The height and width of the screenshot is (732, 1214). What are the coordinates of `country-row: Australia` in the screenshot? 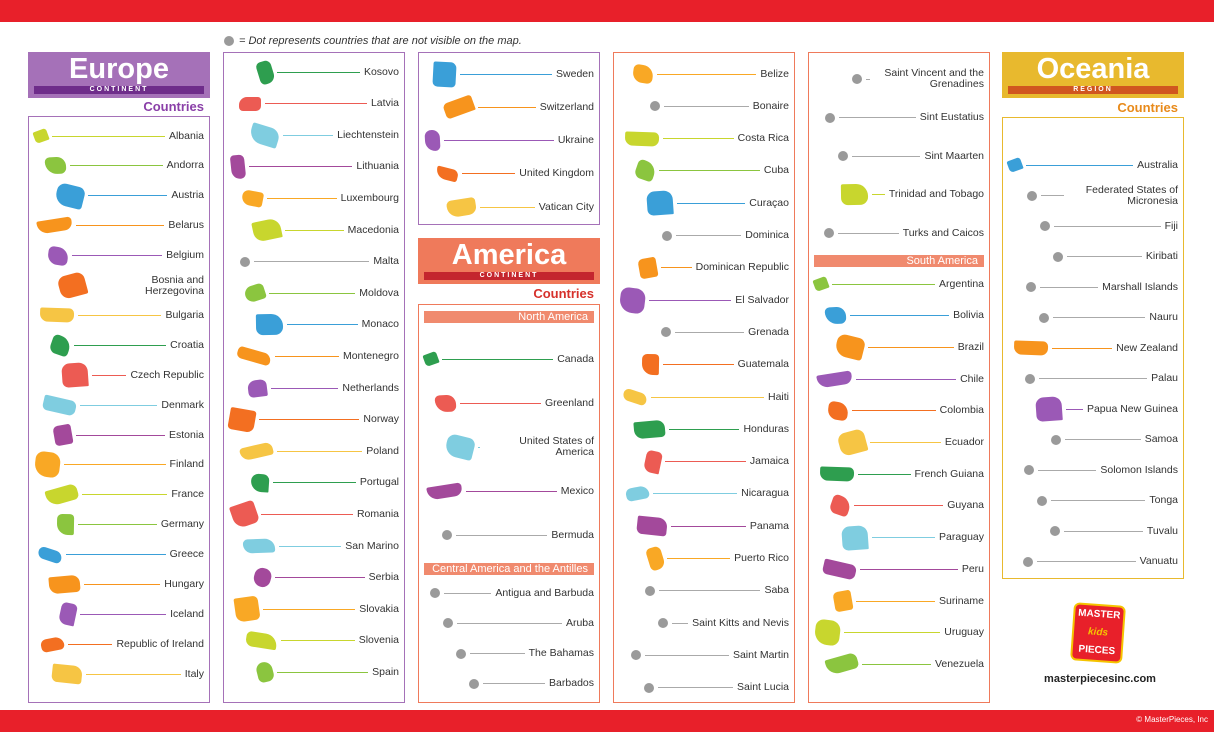 It's located at (1092, 165).